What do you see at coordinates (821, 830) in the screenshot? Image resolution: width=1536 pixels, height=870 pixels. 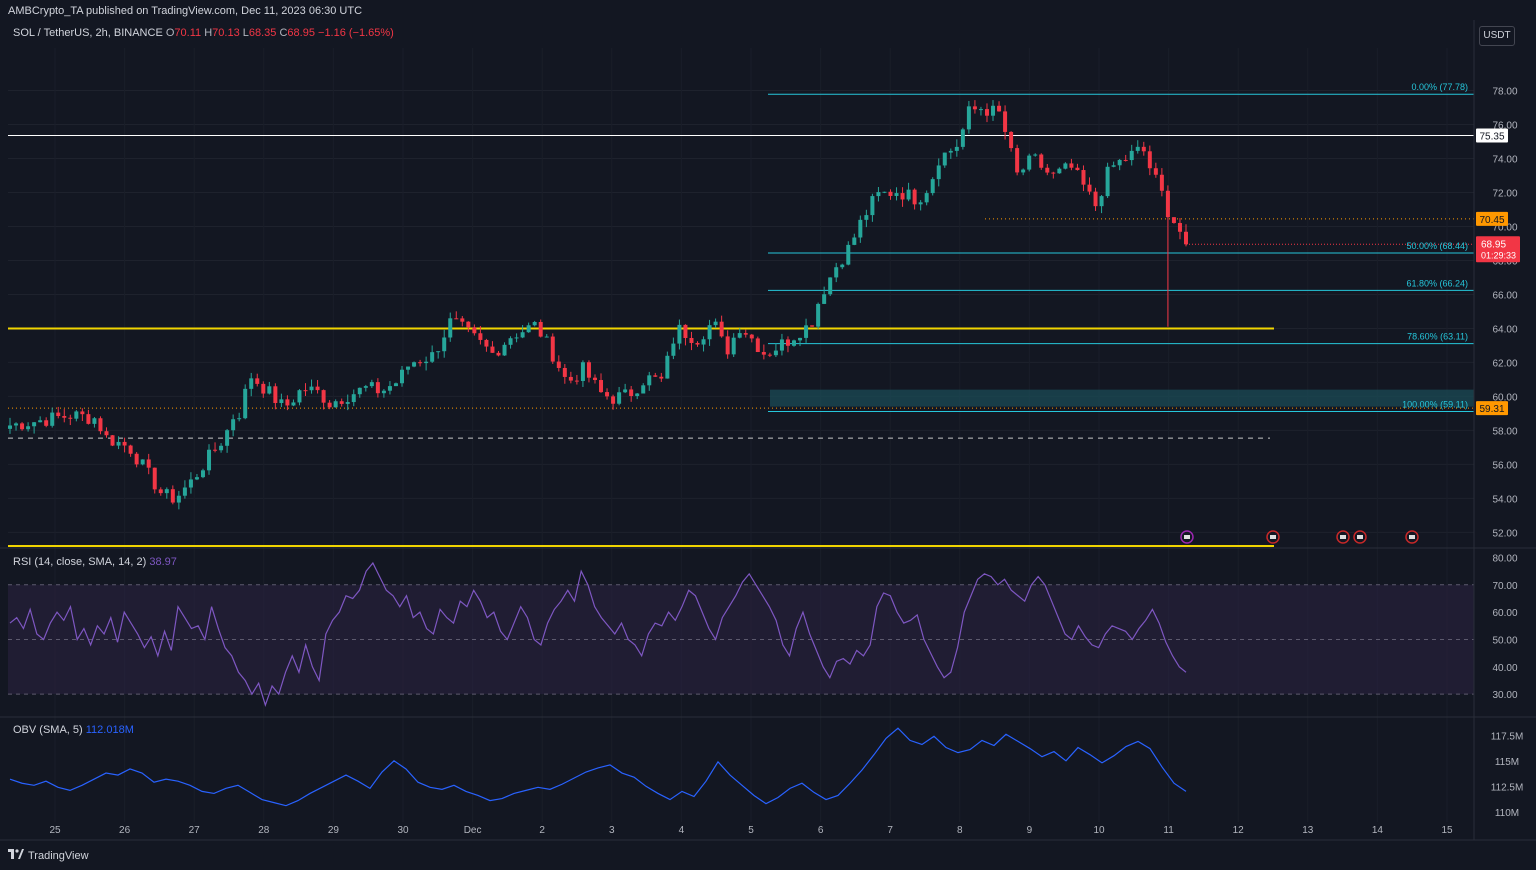 I see `time-tick-label: 6` at bounding box center [821, 830].